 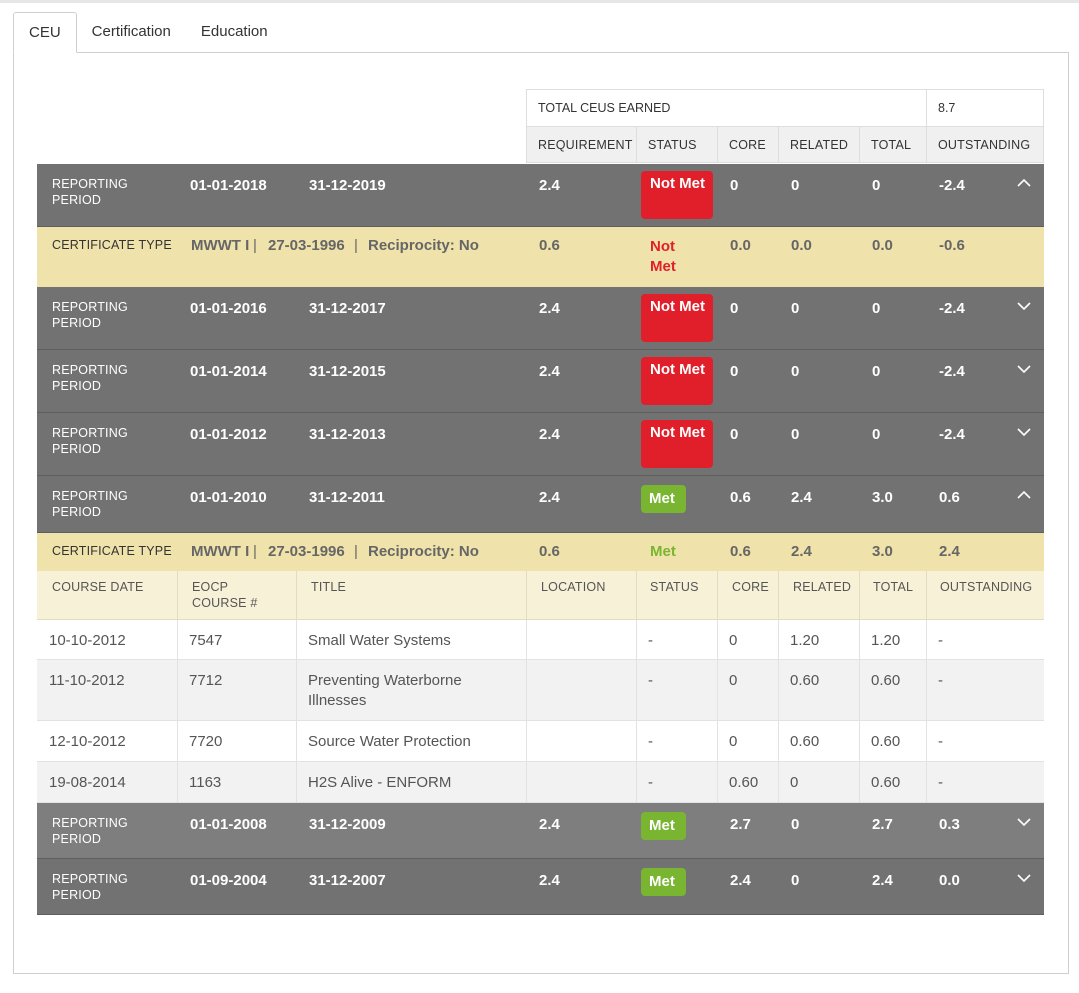 What do you see at coordinates (893, 587) in the screenshot?
I see `total-header: TOTAL` at bounding box center [893, 587].